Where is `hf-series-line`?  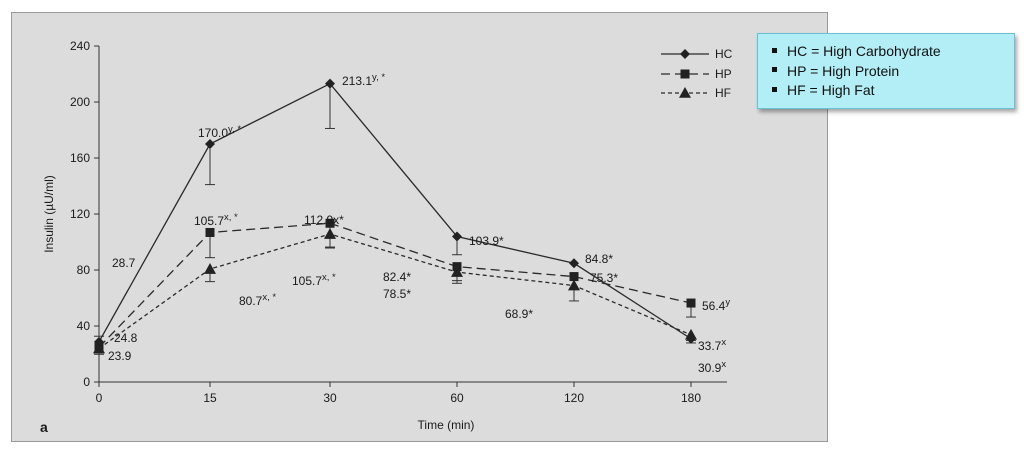 hf-series-line is located at coordinates (395, 291).